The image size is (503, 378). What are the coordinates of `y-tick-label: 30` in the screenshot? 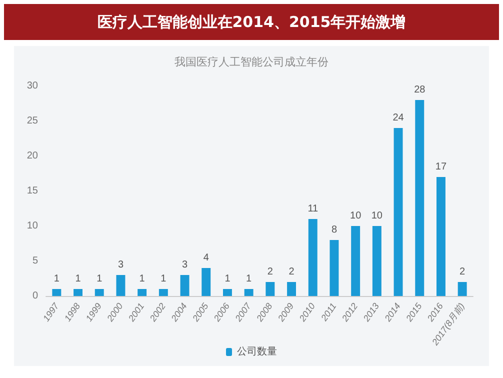 It's located at (32, 86).